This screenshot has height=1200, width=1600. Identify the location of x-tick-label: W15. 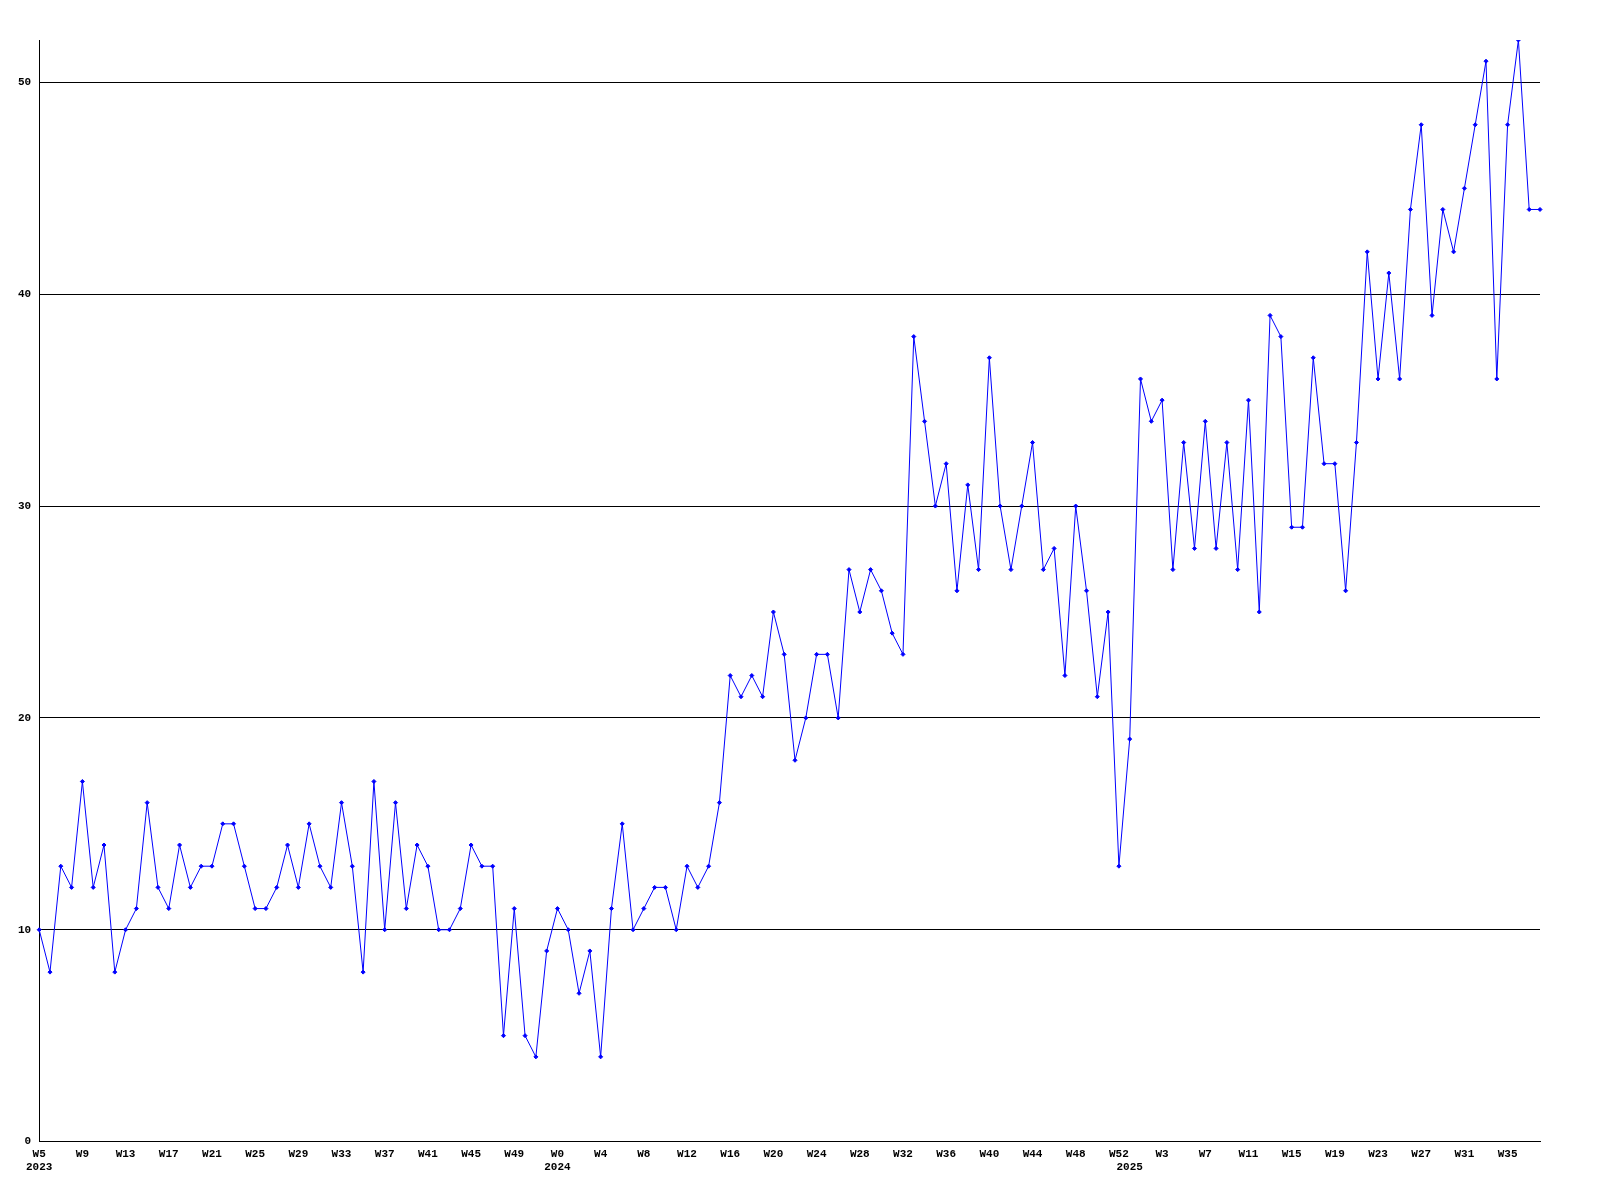
(1291, 1153).